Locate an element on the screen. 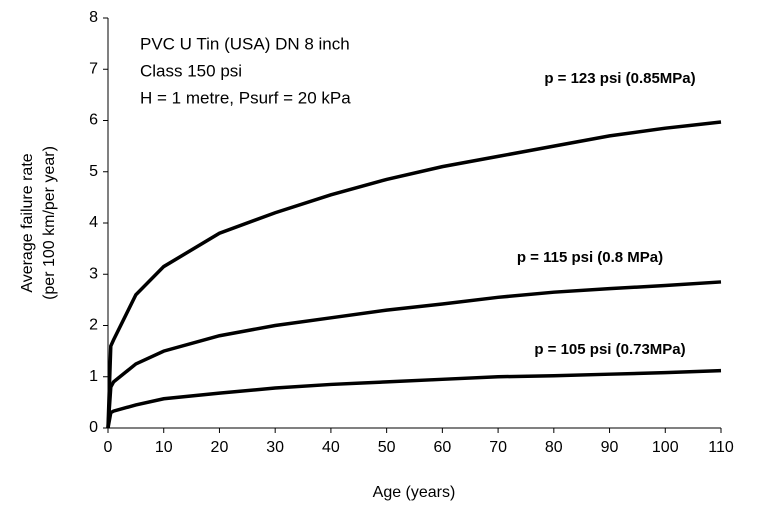  series-label: p = 115 psi (0.8 MPa) is located at coordinates (590, 257).